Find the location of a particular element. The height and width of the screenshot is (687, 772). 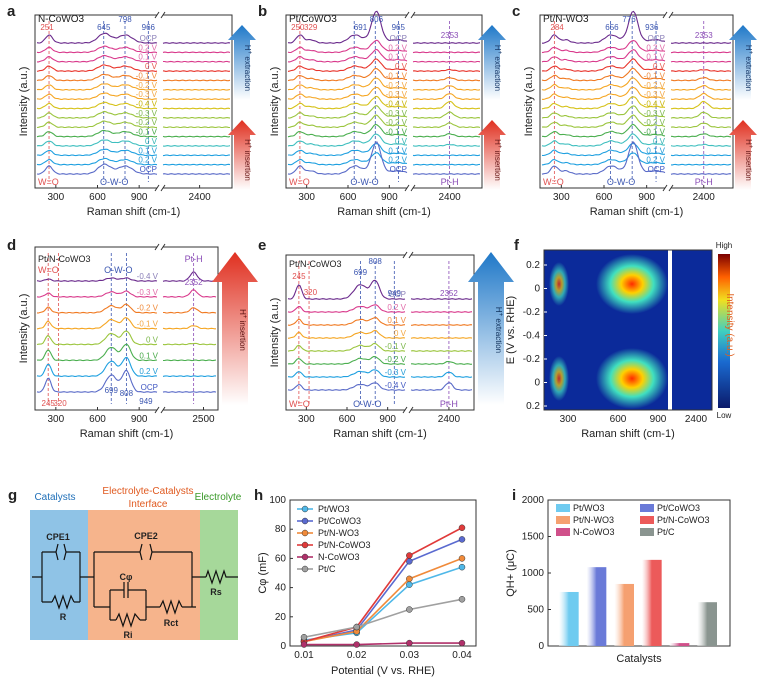

cpe2-symbol is located at coordinates (146, 552).